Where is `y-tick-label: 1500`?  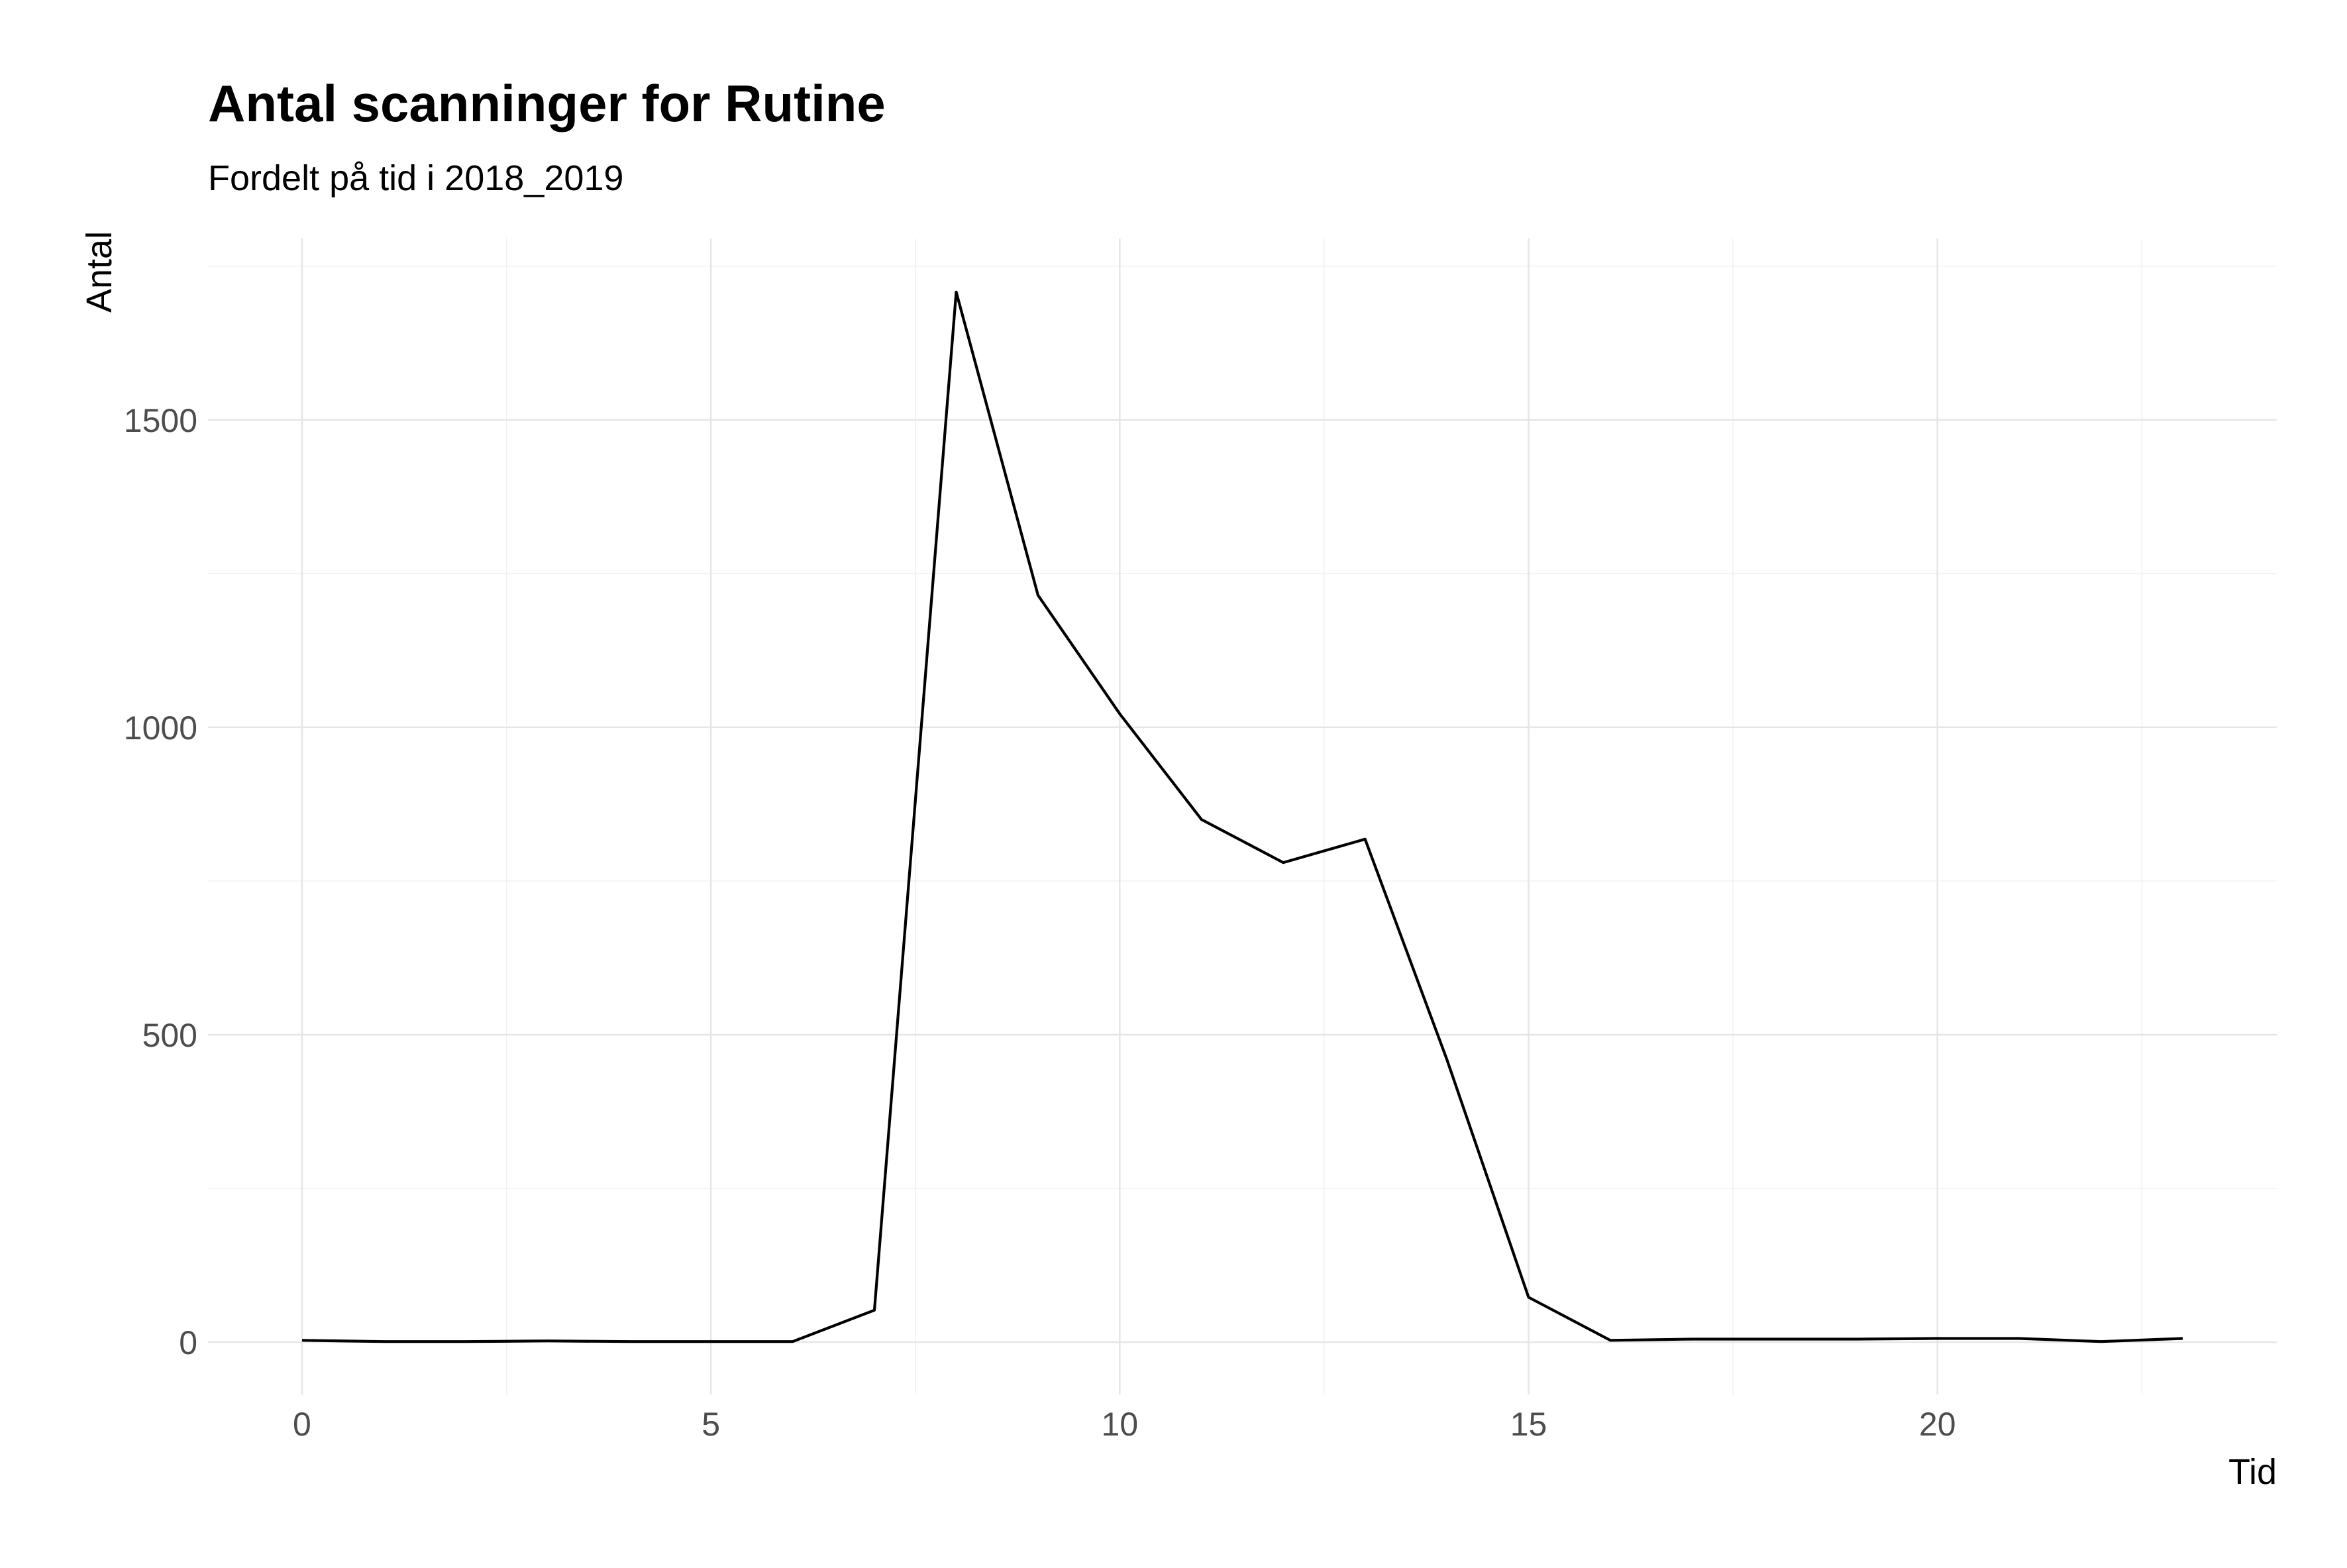
y-tick-label: 1500 is located at coordinates (160, 420).